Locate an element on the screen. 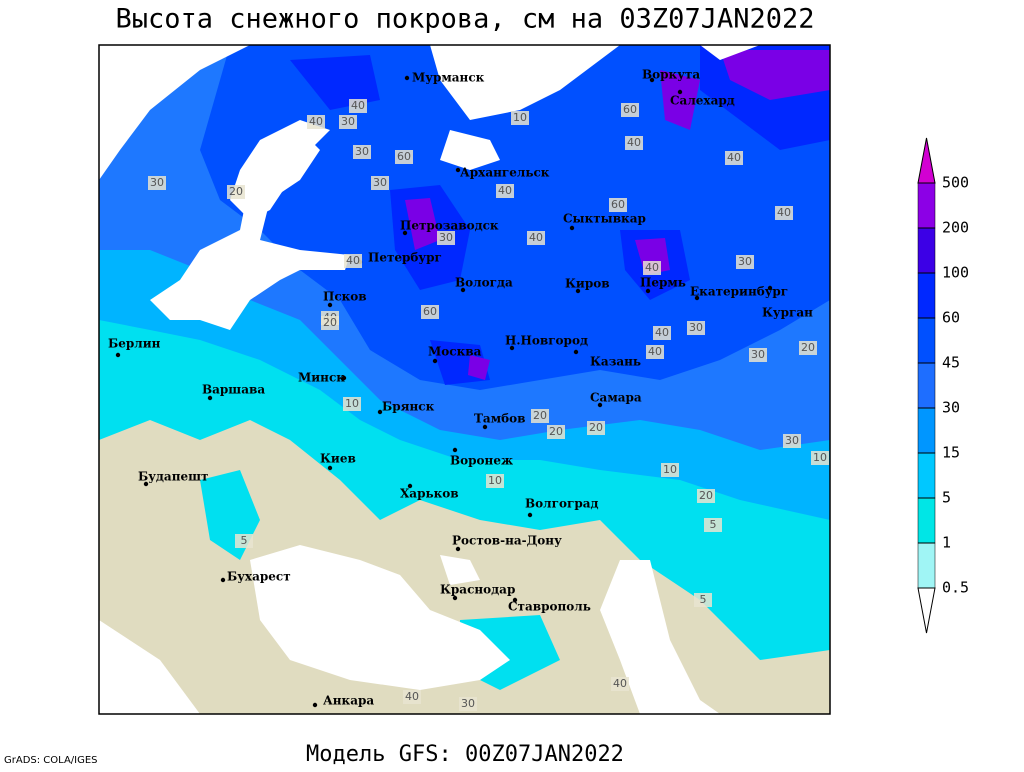  colorbar-label: 100 is located at coordinates (955, 273).